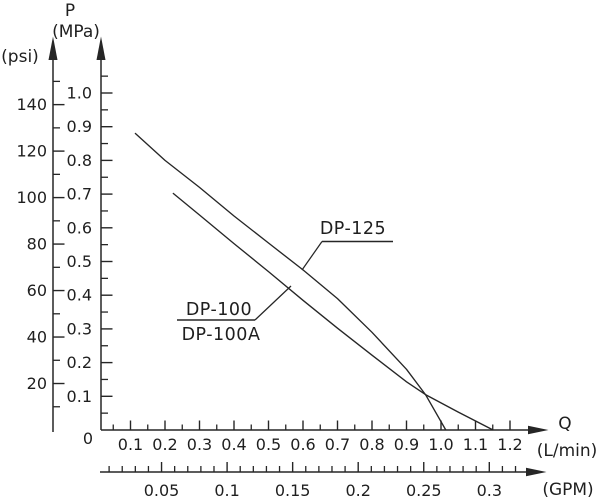  What do you see at coordinates (164, 444) in the screenshot?
I see `lmin-tick-label: 0.2` at bounding box center [164, 444].